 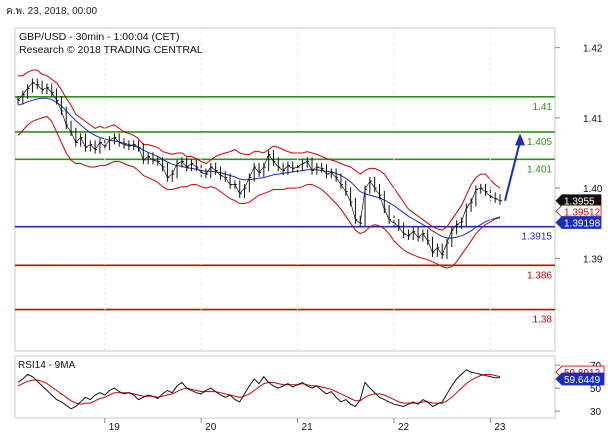 What do you see at coordinates (536, 237) in the screenshot?
I see `level-label-3: 1.3915` at bounding box center [536, 237].